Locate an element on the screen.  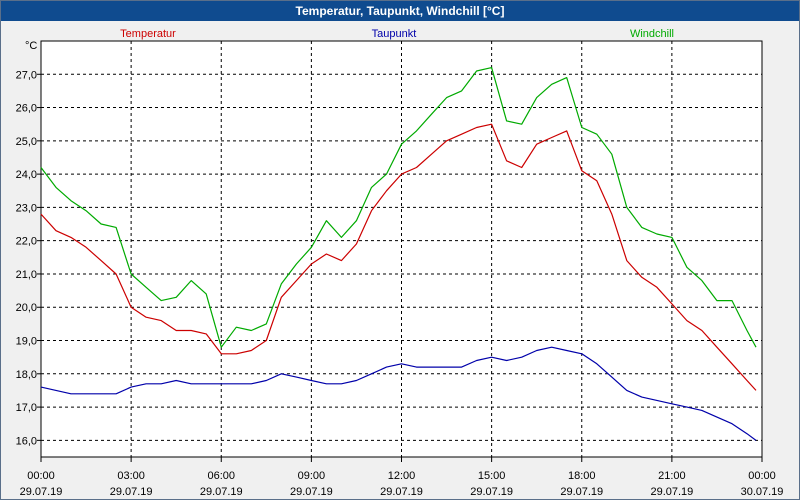
y-tick-label: 21,0 is located at coordinates (26, 275).